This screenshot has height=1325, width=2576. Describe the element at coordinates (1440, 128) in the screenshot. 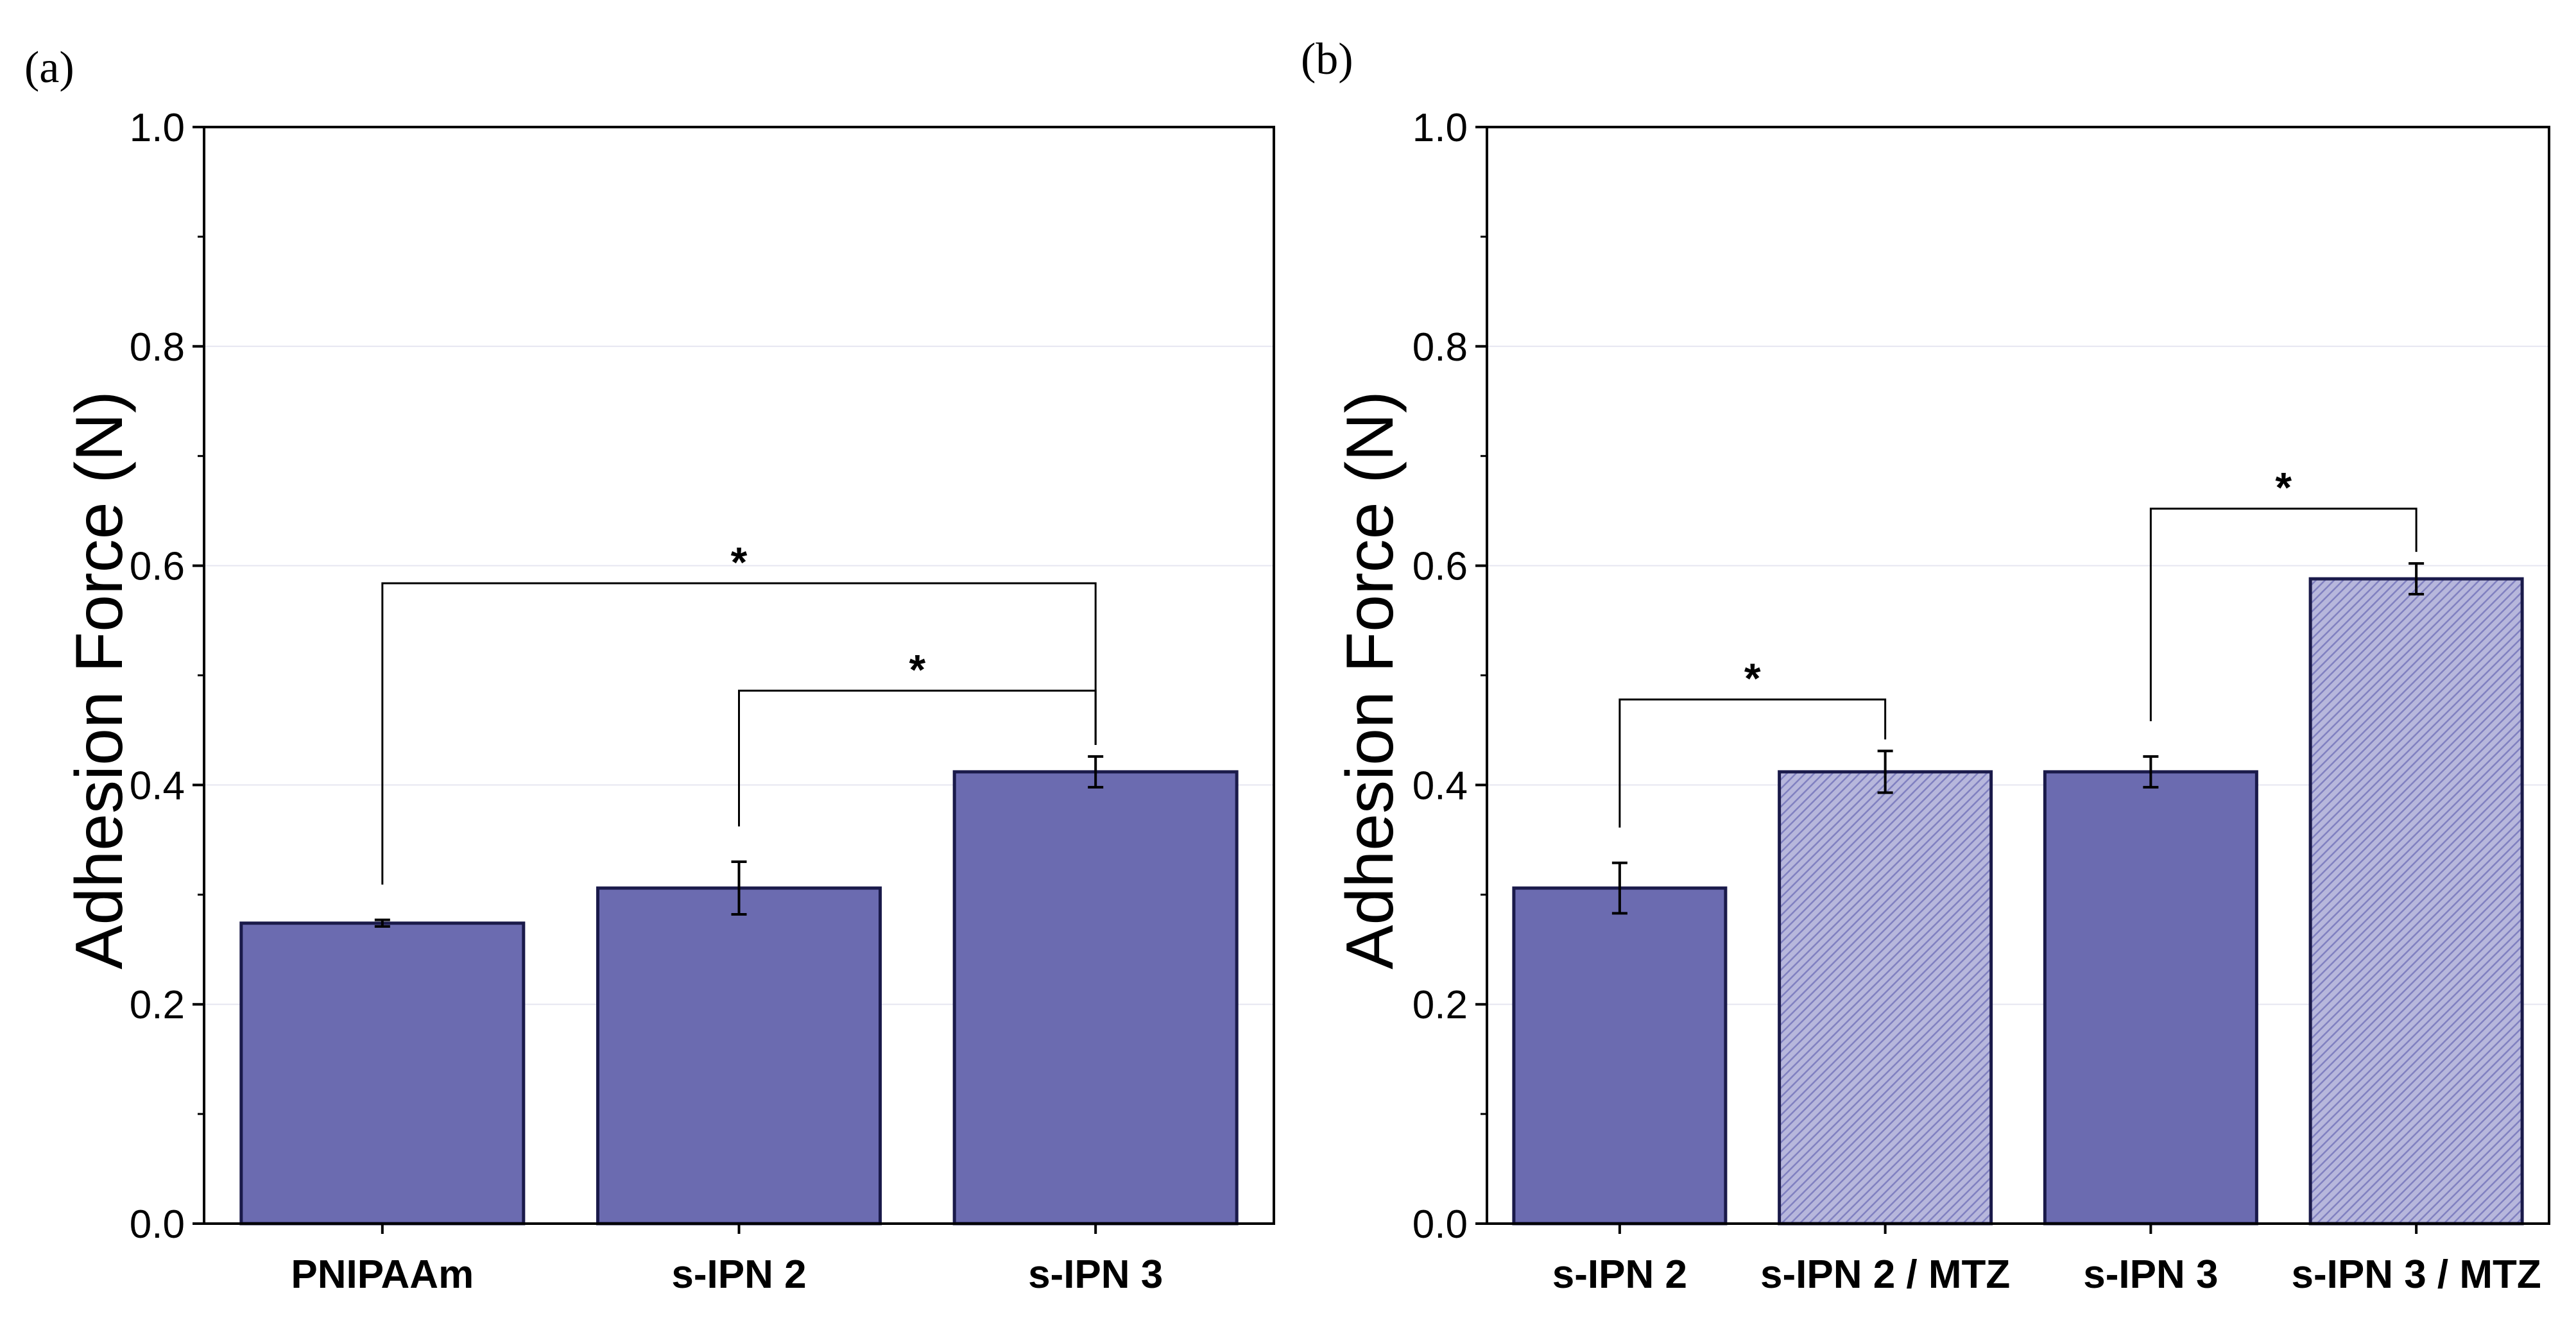

I see `panel-b-y-tick-label: 1.0` at that location.